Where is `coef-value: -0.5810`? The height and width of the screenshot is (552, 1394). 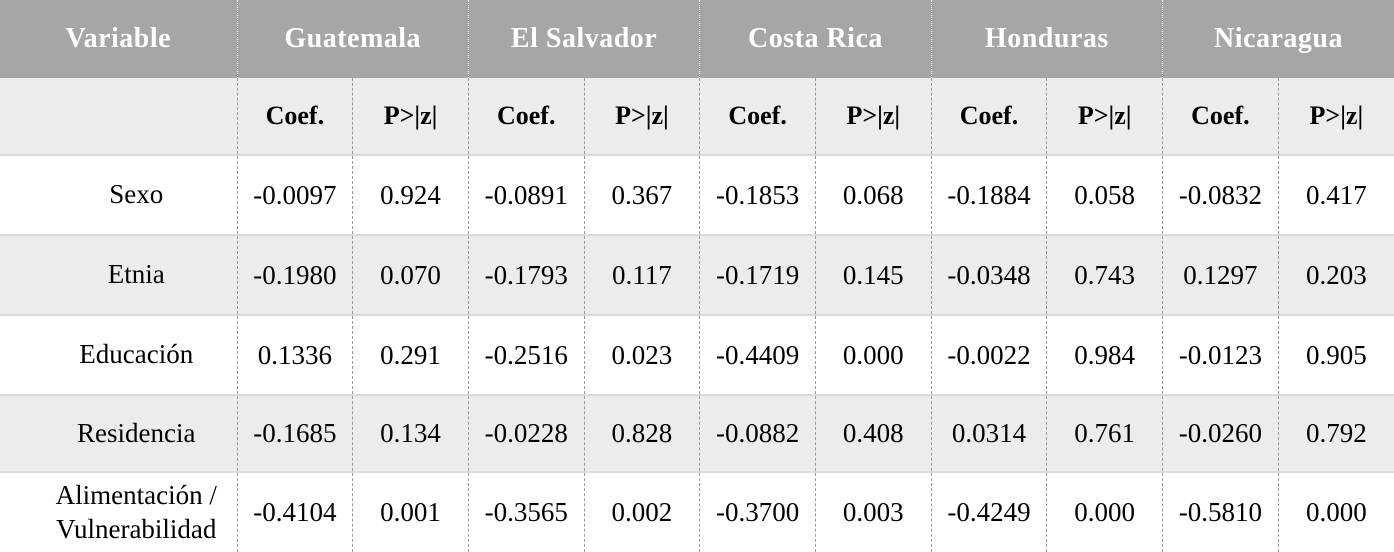 coef-value: -0.5810 is located at coordinates (1220, 511).